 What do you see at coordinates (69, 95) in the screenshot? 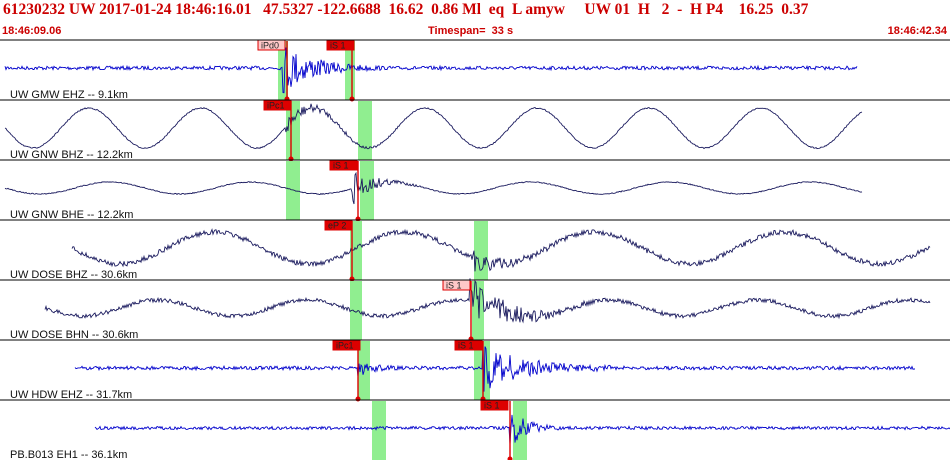
I see `station-label: UW GMW EHZ -- 9.1km` at bounding box center [69, 95].